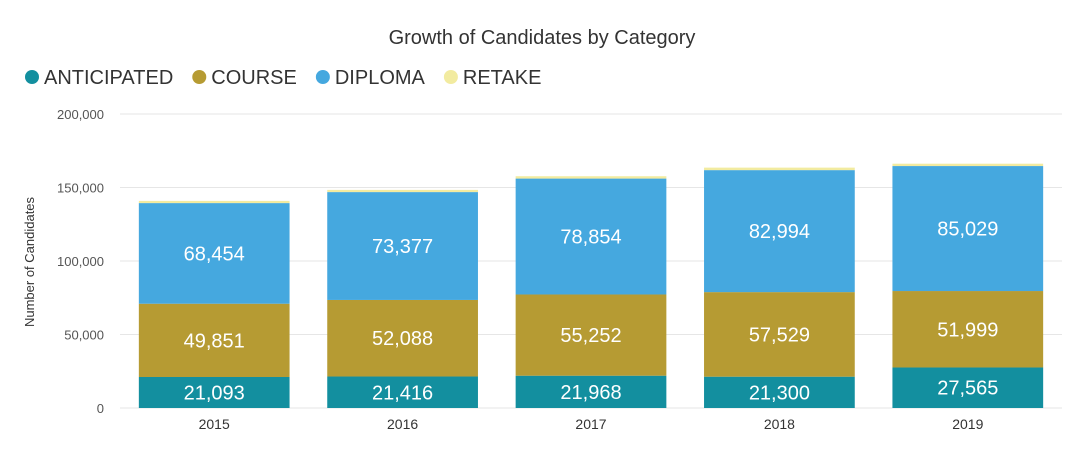  What do you see at coordinates (542, 38) in the screenshot?
I see `chart-title: Growth of Candidates by Category` at bounding box center [542, 38].